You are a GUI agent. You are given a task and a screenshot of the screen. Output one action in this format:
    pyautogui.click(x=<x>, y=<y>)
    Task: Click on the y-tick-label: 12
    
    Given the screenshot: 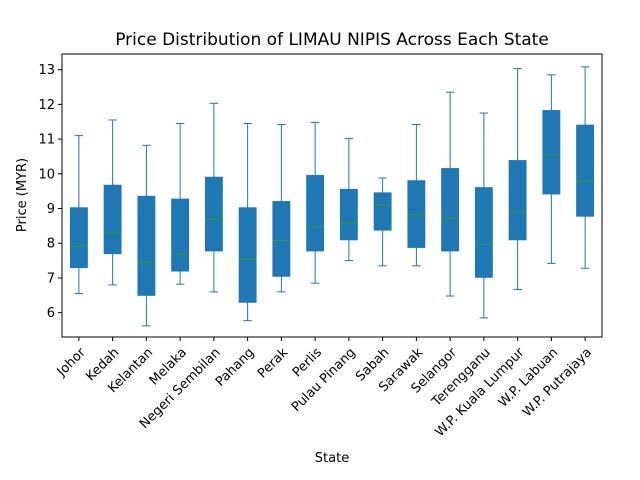 What is the action you would take?
    pyautogui.click(x=46, y=105)
    